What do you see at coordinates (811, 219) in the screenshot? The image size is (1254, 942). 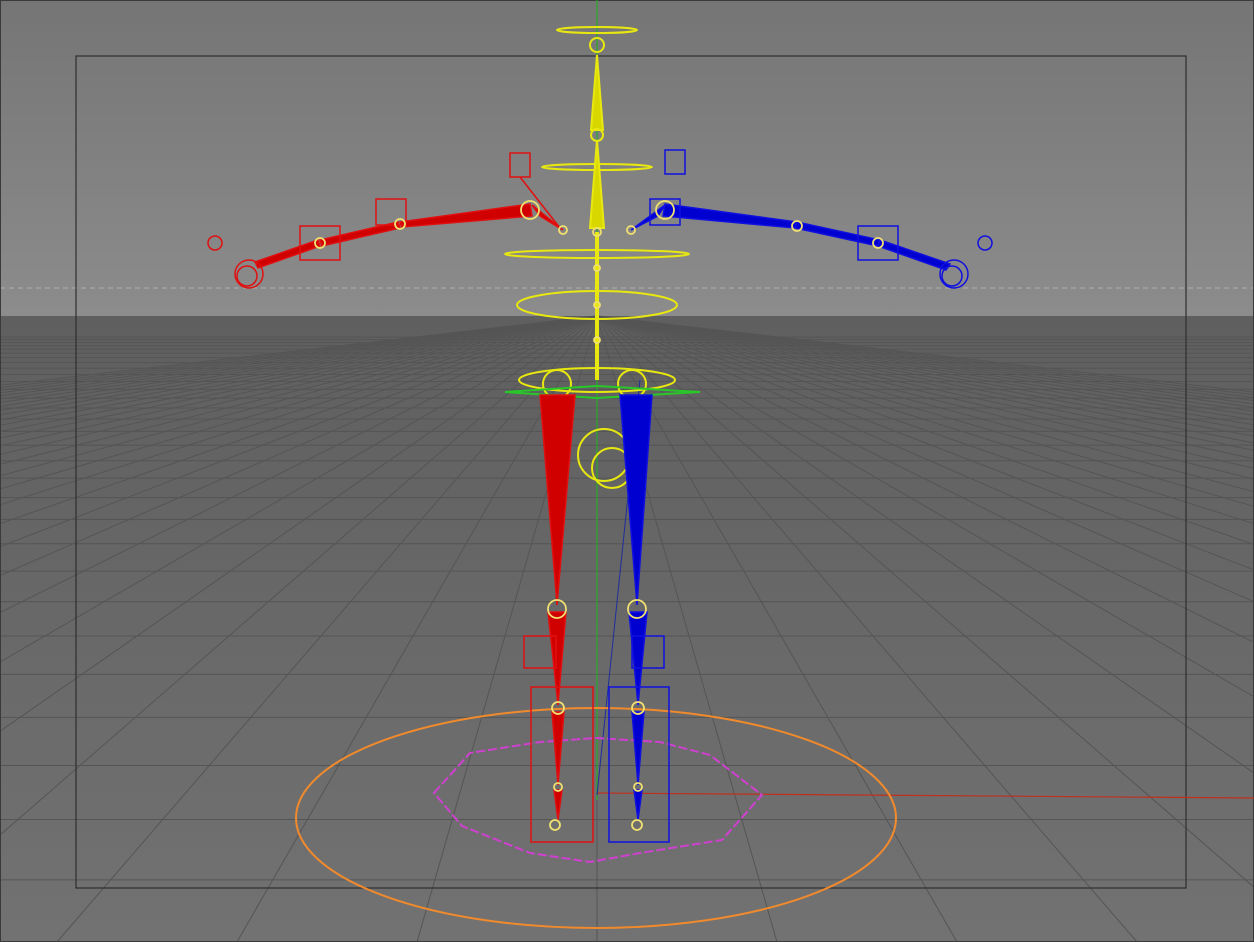 I see `arm-right` at bounding box center [811, 219].